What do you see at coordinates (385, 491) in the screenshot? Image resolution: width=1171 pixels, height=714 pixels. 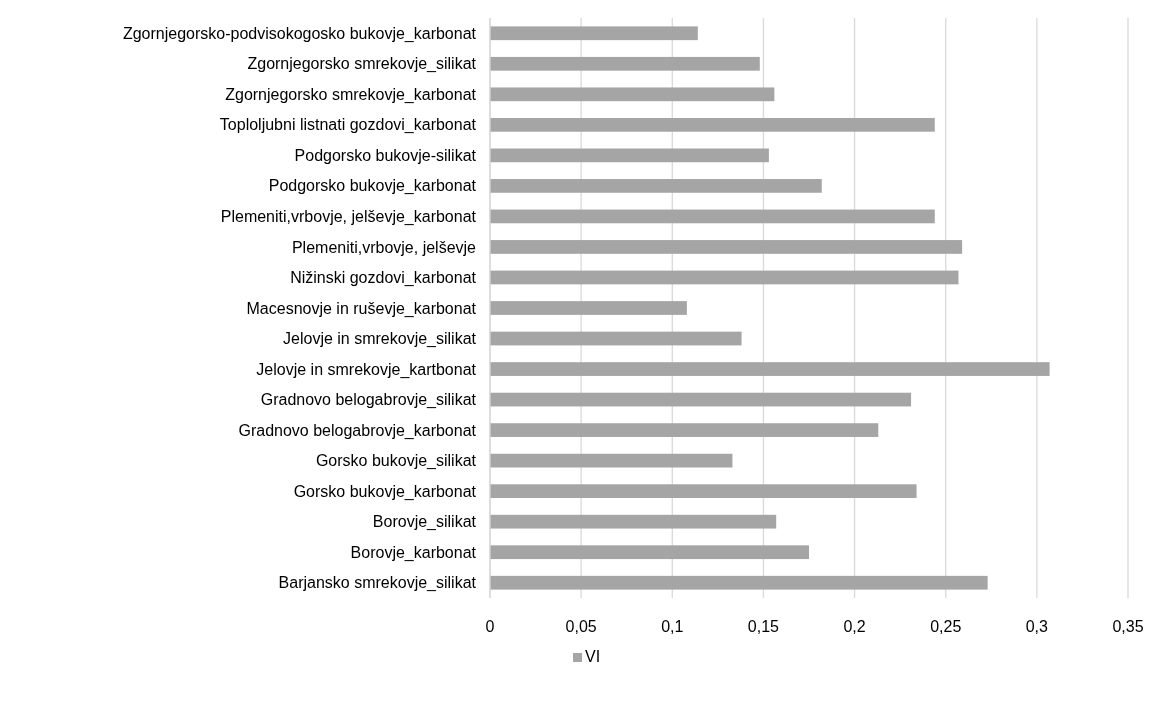 I see `y-tick-label: Gorsko bukovje_karbonat` at bounding box center [385, 491].